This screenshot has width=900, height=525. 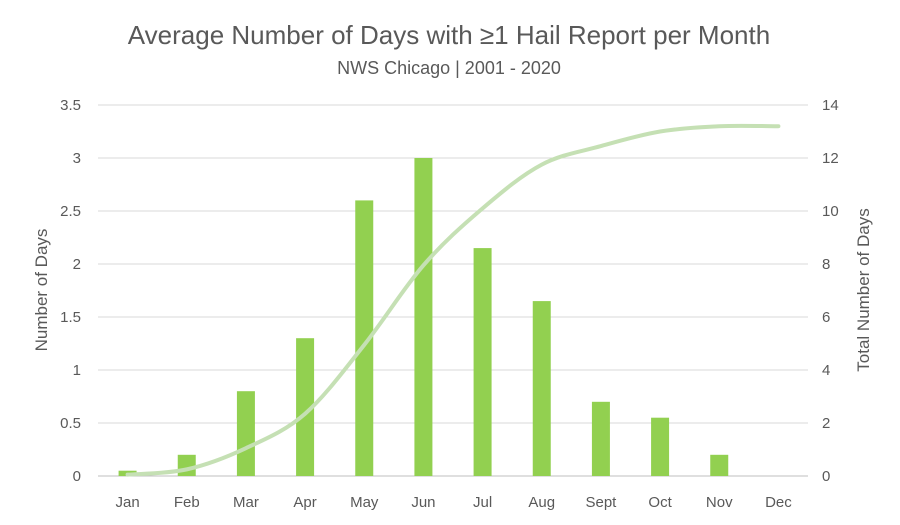 What do you see at coordinates (423, 502) in the screenshot?
I see `x-tick-label: Jun` at bounding box center [423, 502].